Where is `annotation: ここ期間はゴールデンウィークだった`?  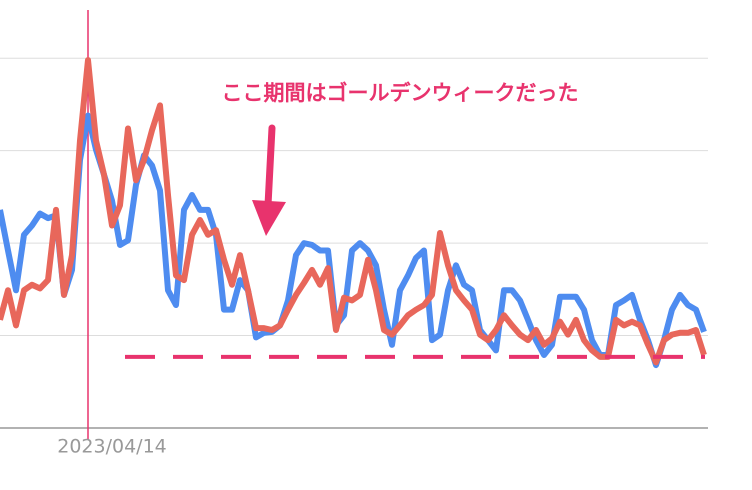 annotation: ここ期間はゴールデンウィークだった is located at coordinates (400, 93).